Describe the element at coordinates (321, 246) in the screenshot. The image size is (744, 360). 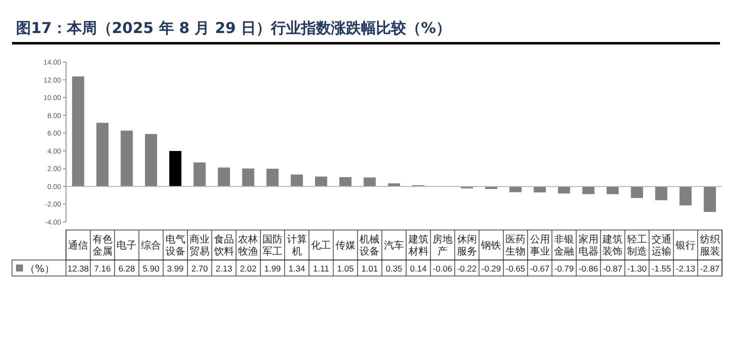
I see `x-tick-label: 化工` at that location.